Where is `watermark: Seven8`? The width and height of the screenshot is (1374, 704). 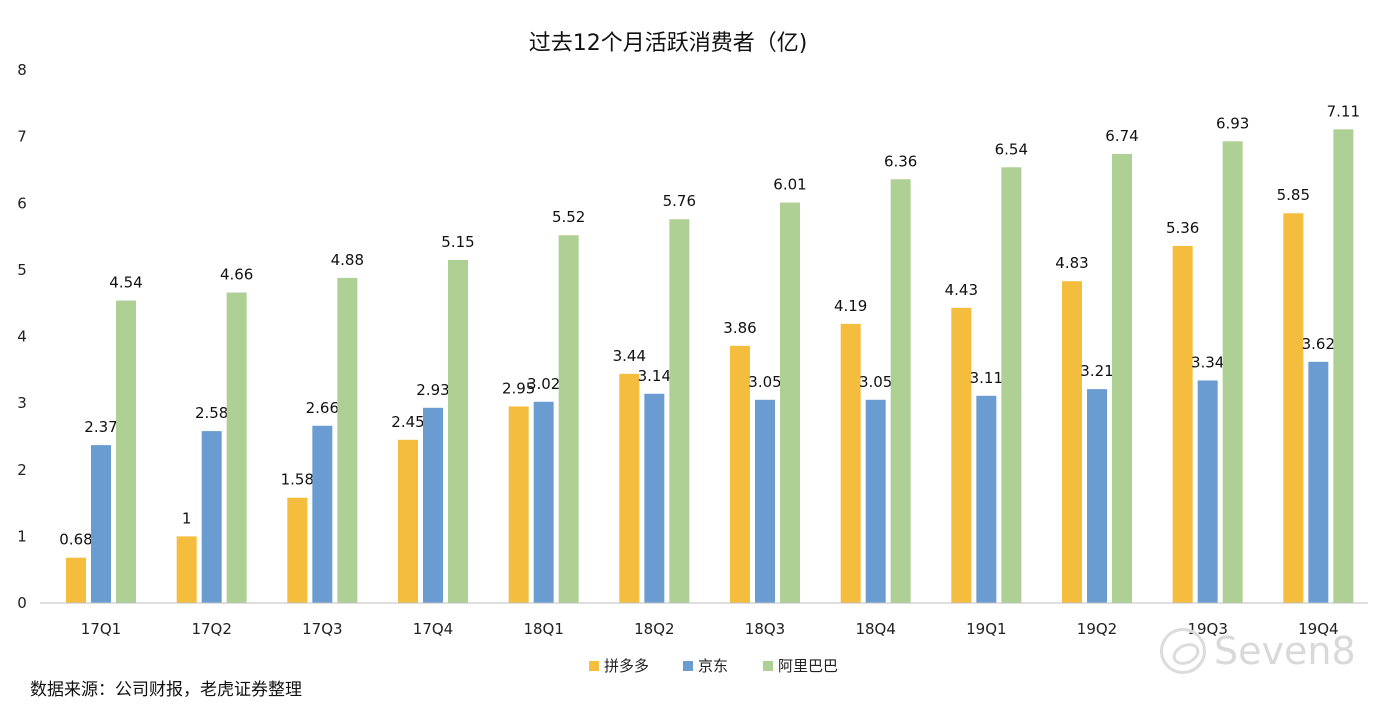
watermark: Seven8 is located at coordinates (1258, 651).